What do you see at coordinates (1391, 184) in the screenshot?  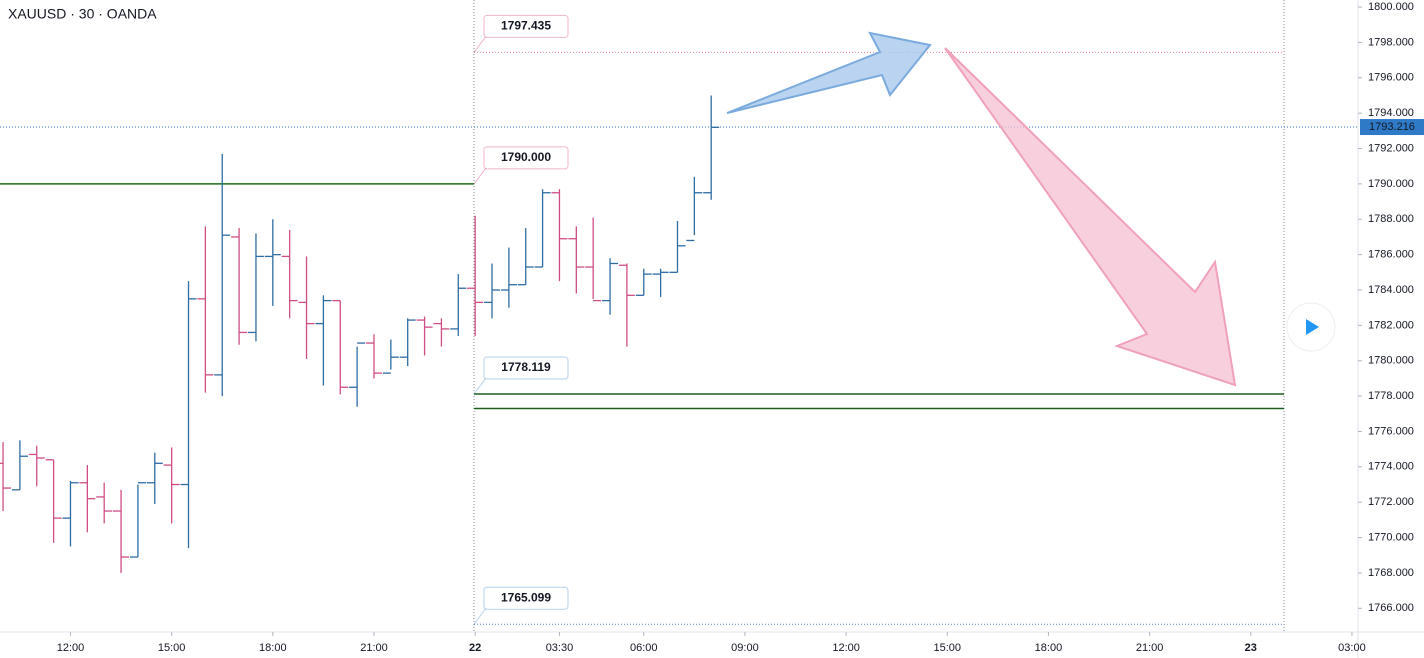 I see `y-tick-label: 1790.000` at bounding box center [1391, 184].